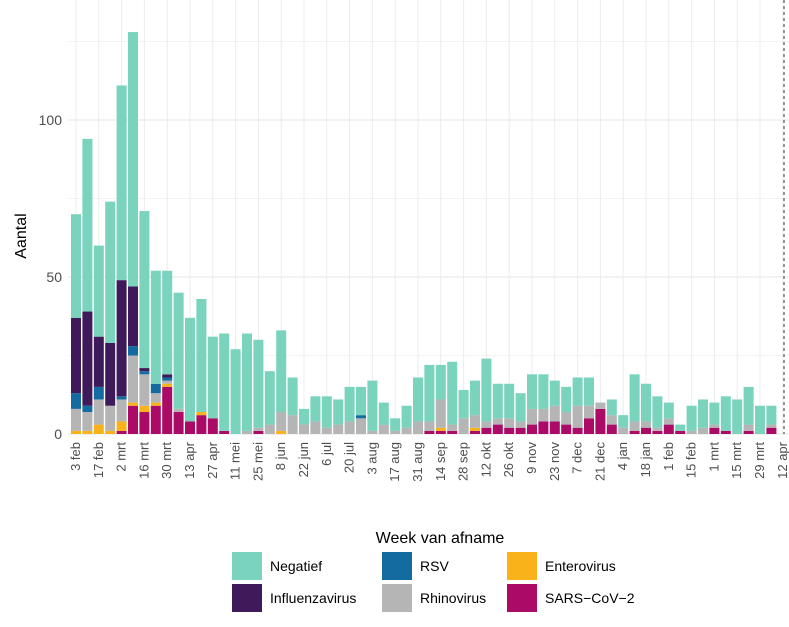 The width and height of the screenshot is (789, 627). Describe the element at coordinates (434, 566) in the screenshot. I see `legend-label: RSV` at that location.